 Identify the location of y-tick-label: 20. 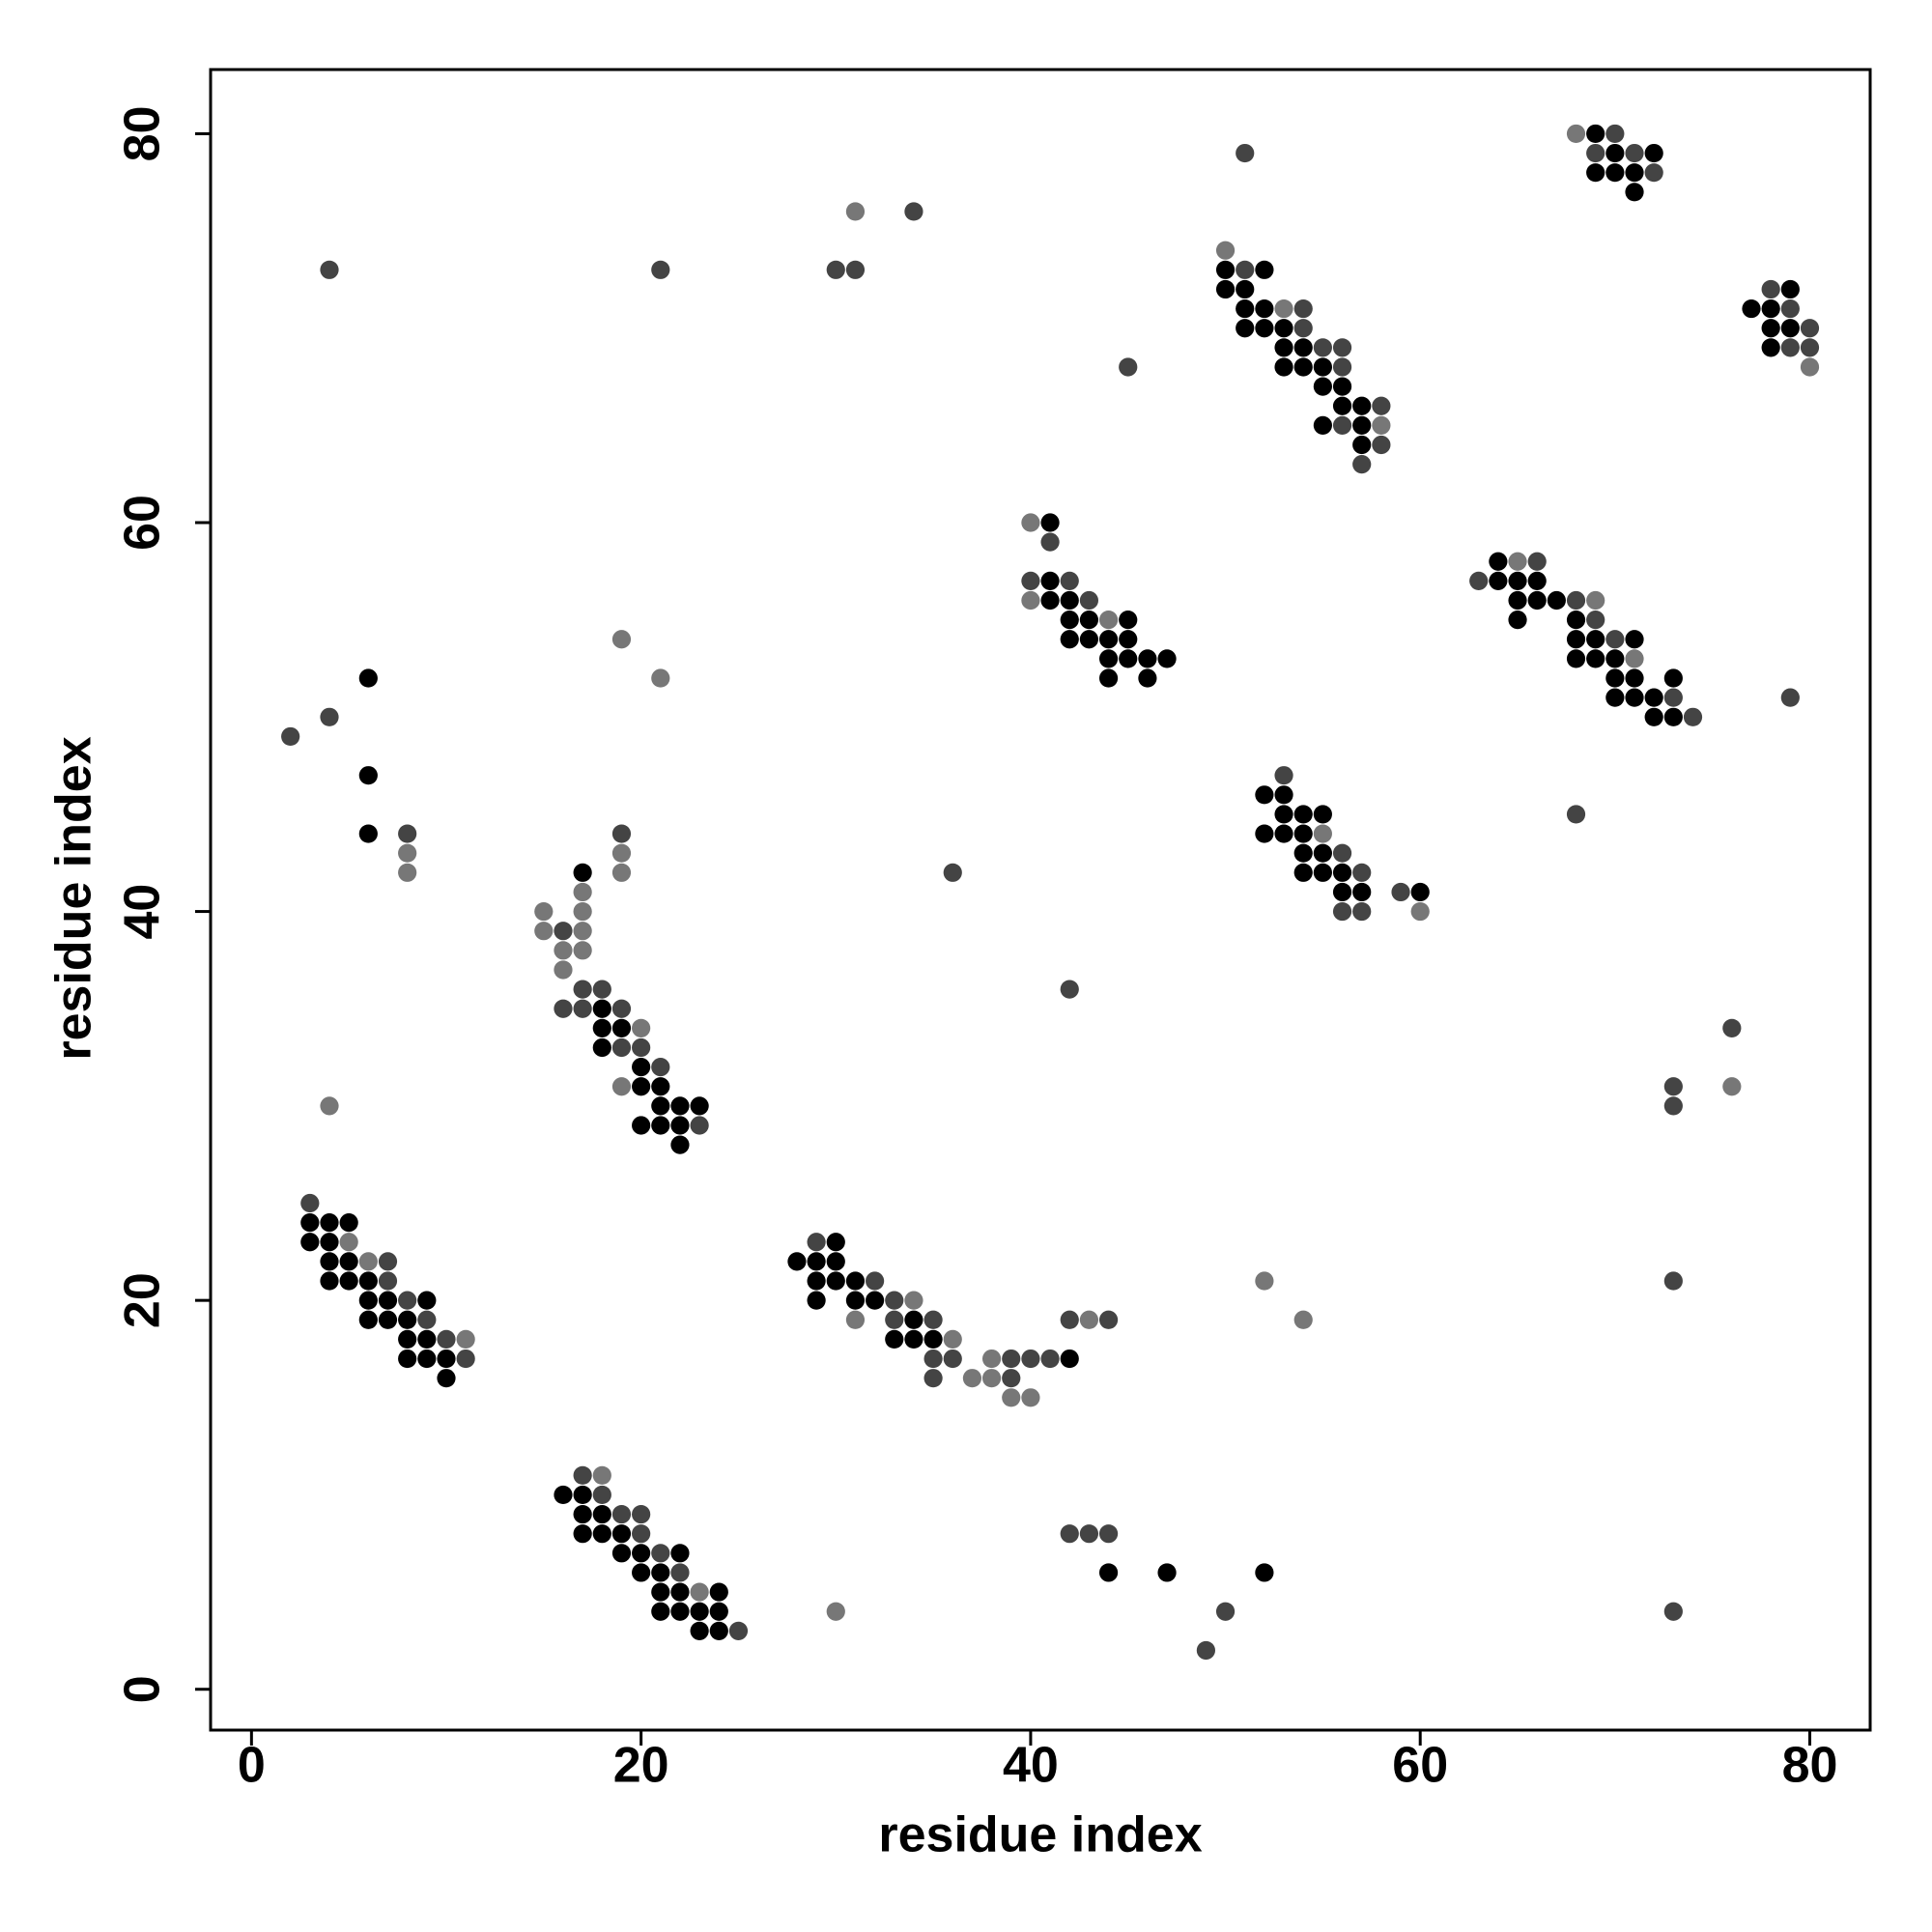
(143, 1300).